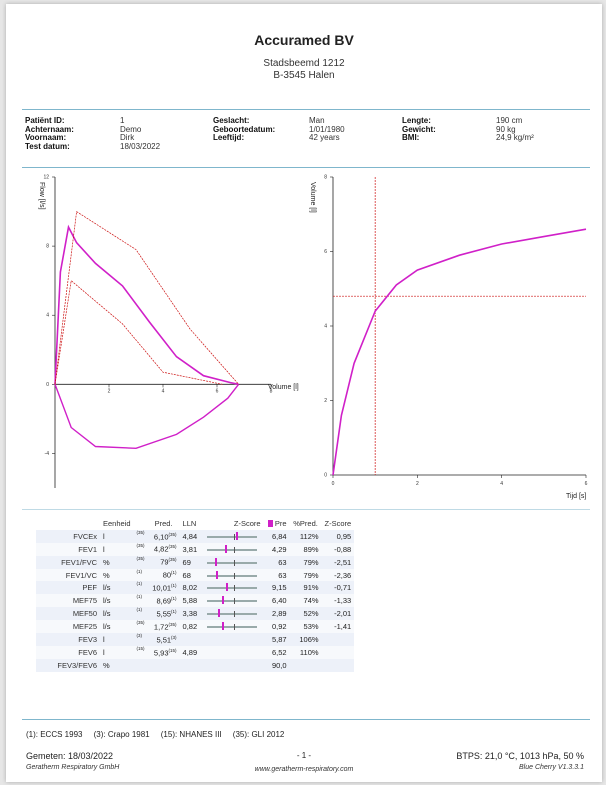 This screenshot has width=606, height=785. I want to click on pred-value: 5,51, so click(164, 640).